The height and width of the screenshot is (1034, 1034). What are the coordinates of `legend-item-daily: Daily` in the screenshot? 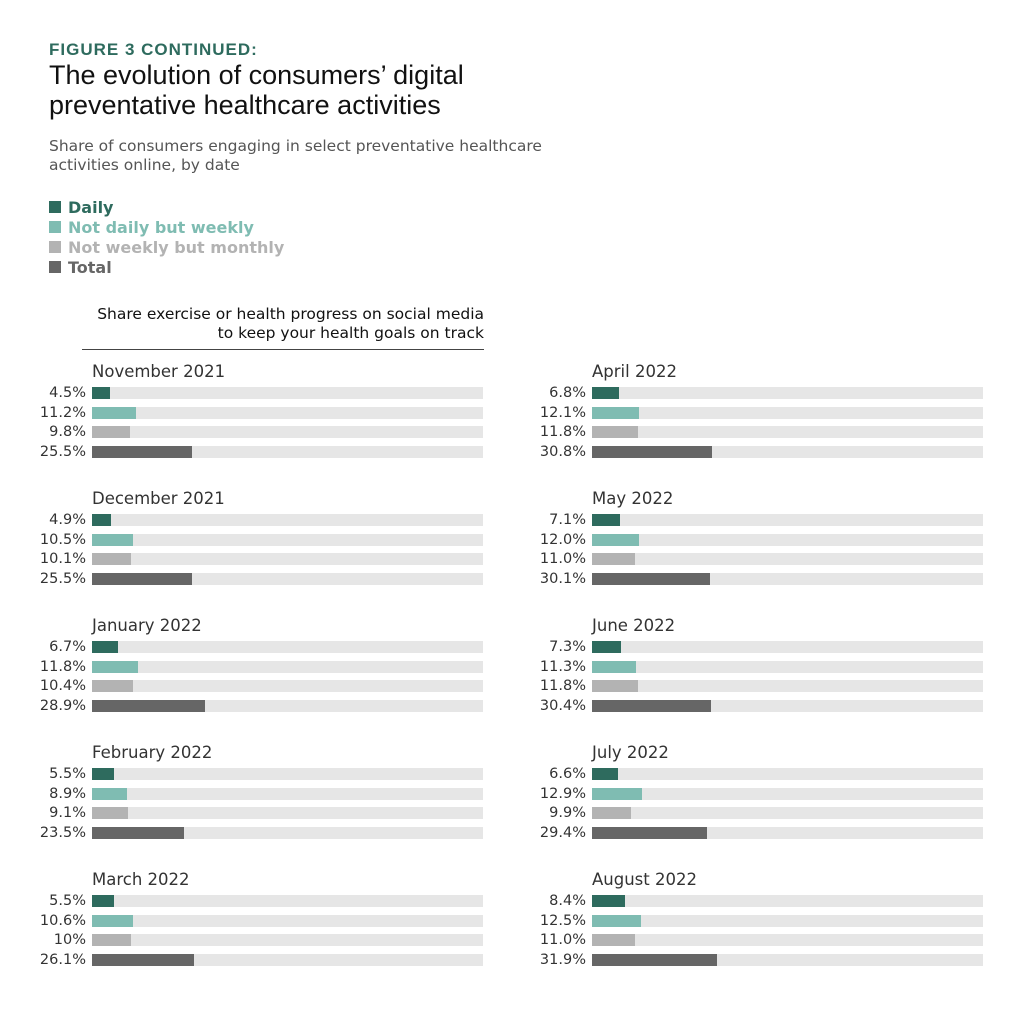 It's located at (166, 207).